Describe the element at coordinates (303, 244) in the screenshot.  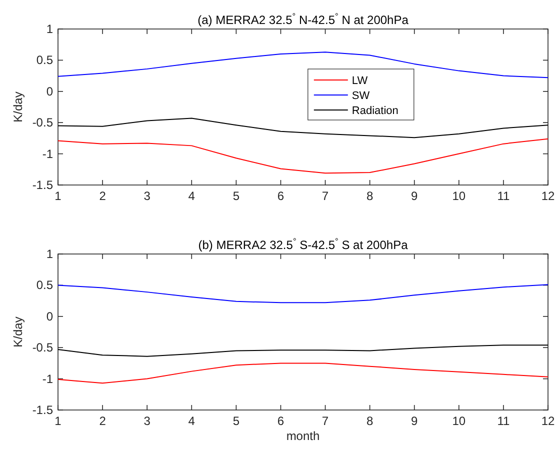
I see `chart-title: (b) MERRA2 32.5$^{°}$ S-42.5$^{°}$ S at 200hPa` at that location.